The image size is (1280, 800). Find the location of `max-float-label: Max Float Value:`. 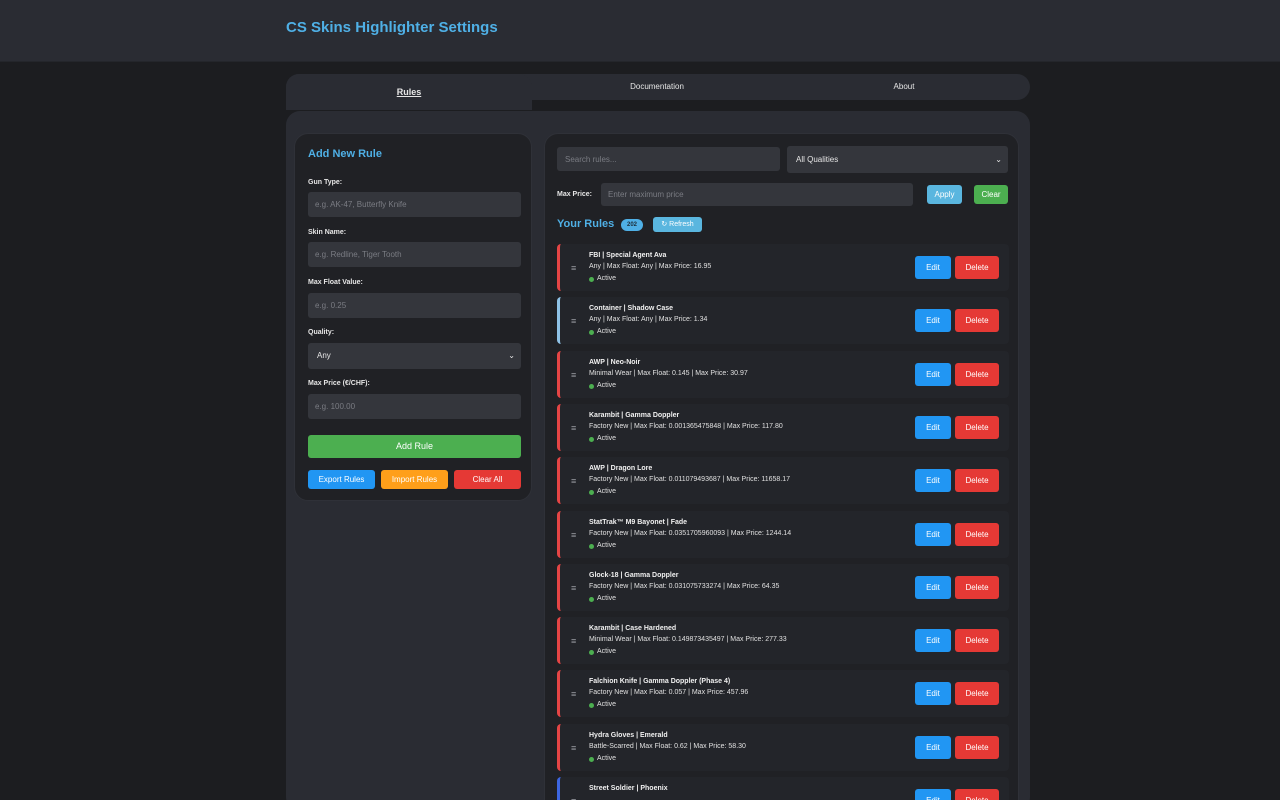

max-float-label: Max Float Value: is located at coordinates (335, 282).